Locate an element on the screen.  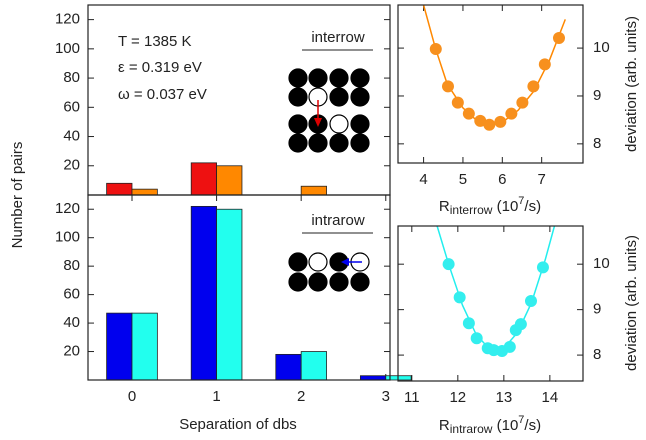
y-axis-label: Number of pairs is located at coordinates (17, 195).